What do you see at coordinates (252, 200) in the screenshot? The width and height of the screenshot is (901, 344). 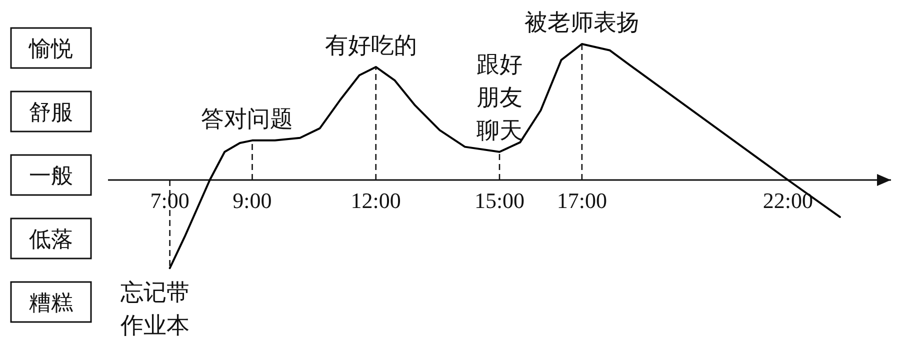 I see `x-tick-label: 9:00` at bounding box center [252, 200].